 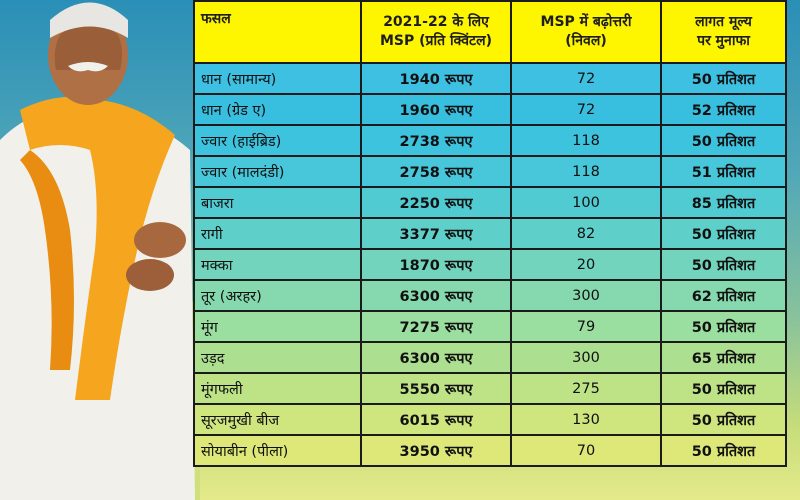 What do you see at coordinates (723, 109) in the screenshot?
I see `profit-cell: 52 प्रतिशत` at bounding box center [723, 109].